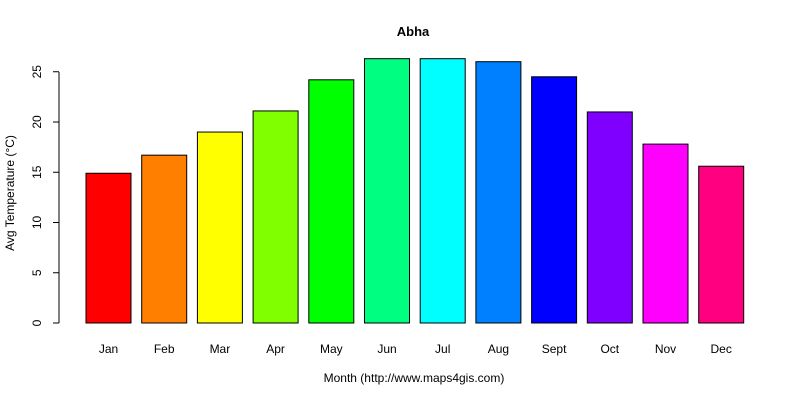 The image size is (800, 400). I want to click on bar-oct, so click(609, 217).